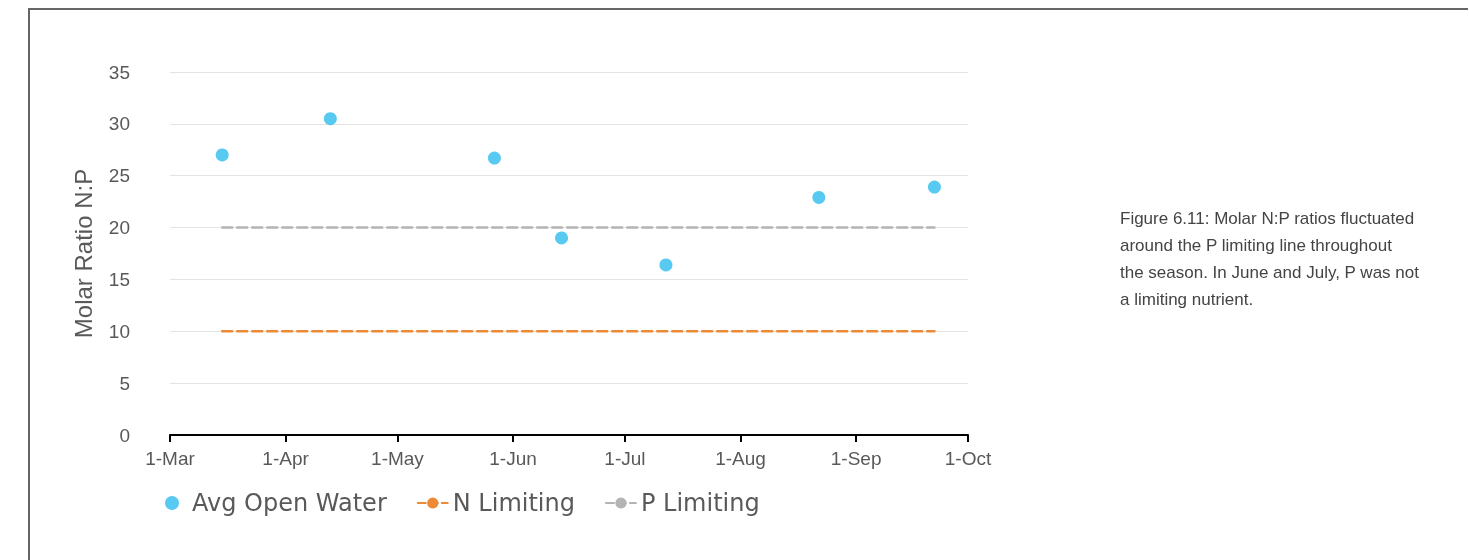  I want to click on y-tick-label: 20, so click(119, 228).